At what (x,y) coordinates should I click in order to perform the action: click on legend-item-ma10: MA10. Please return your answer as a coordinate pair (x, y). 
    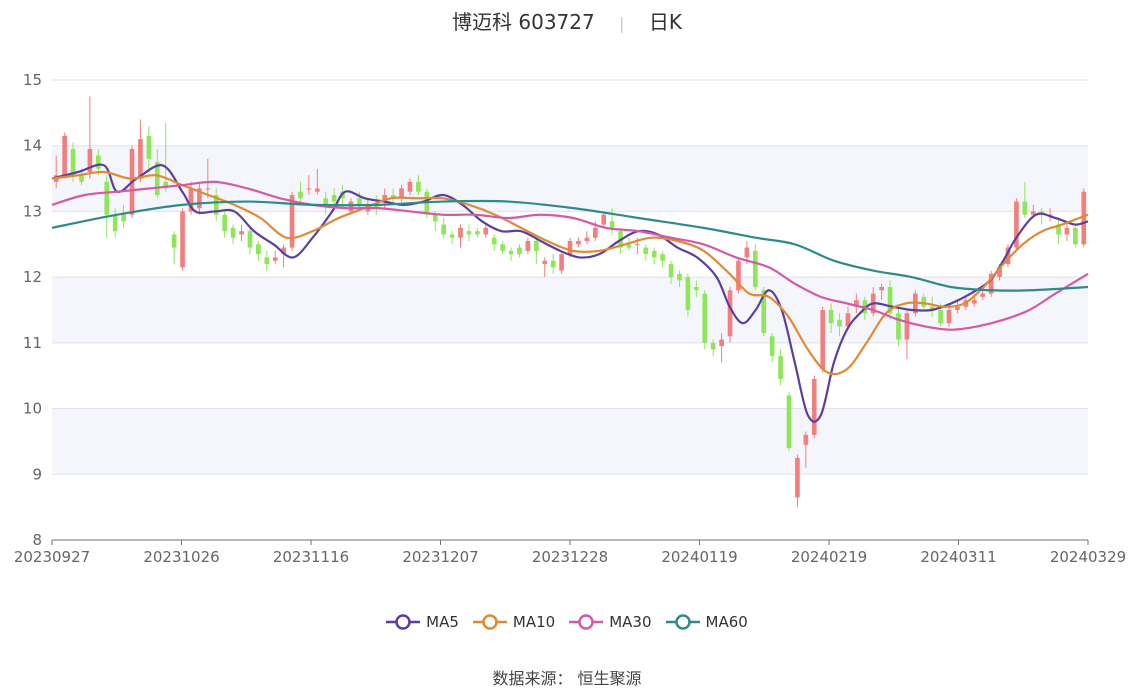
    Looking at the image, I should click on (513, 622).